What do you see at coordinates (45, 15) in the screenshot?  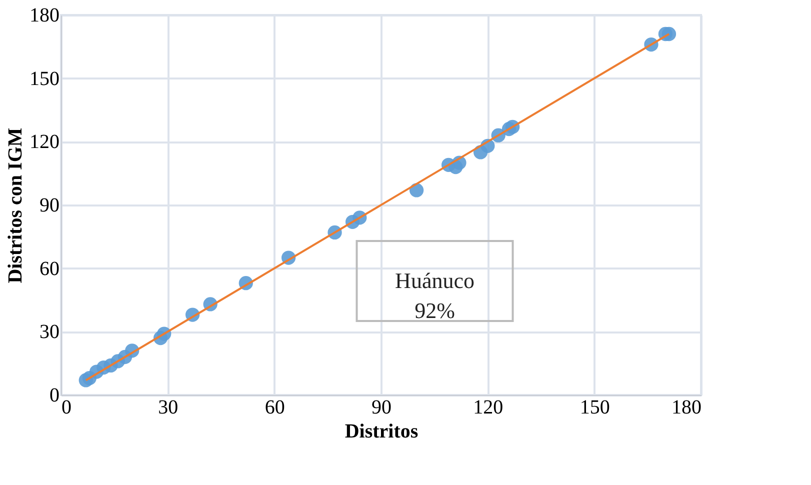 I see `y-tick-label: 180` at bounding box center [45, 15].